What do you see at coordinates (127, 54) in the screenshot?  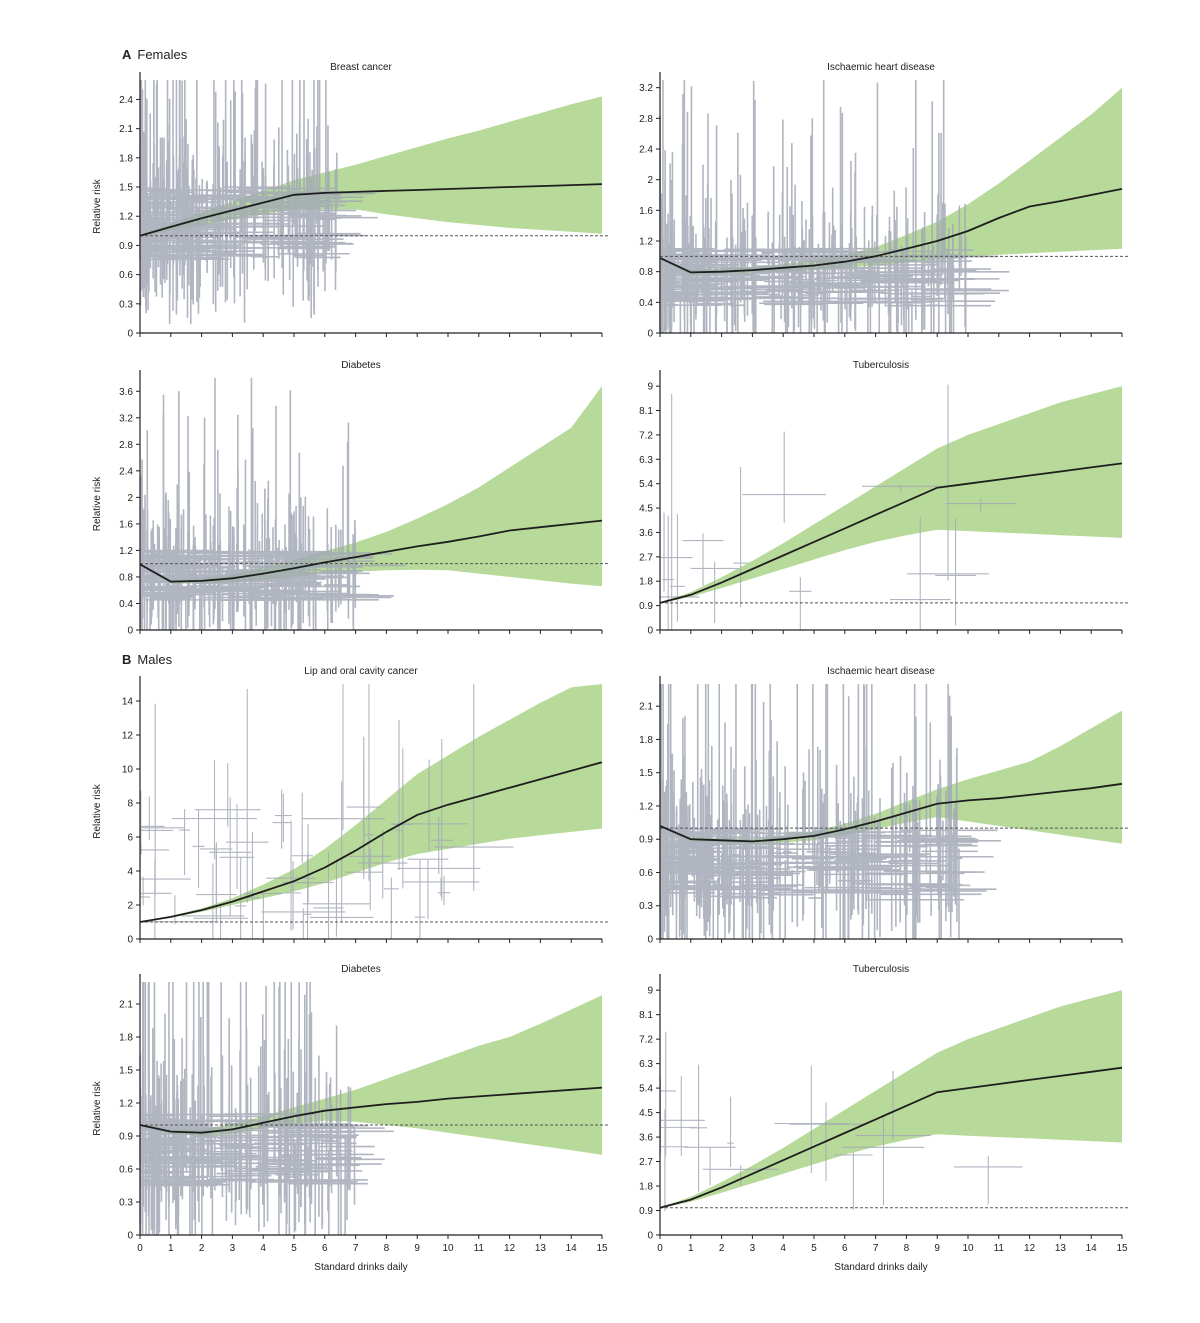 I see `section-a-letter: A` at bounding box center [127, 54].